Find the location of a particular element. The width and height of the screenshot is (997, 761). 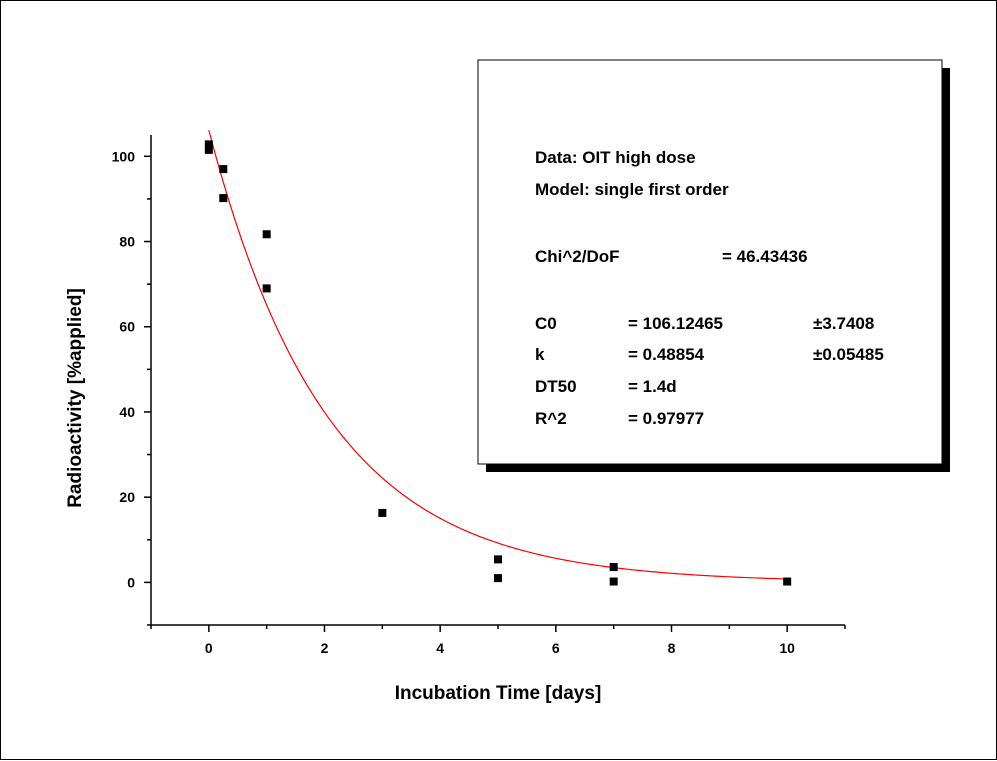

x-tick-label: 6 is located at coordinates (556, 648).